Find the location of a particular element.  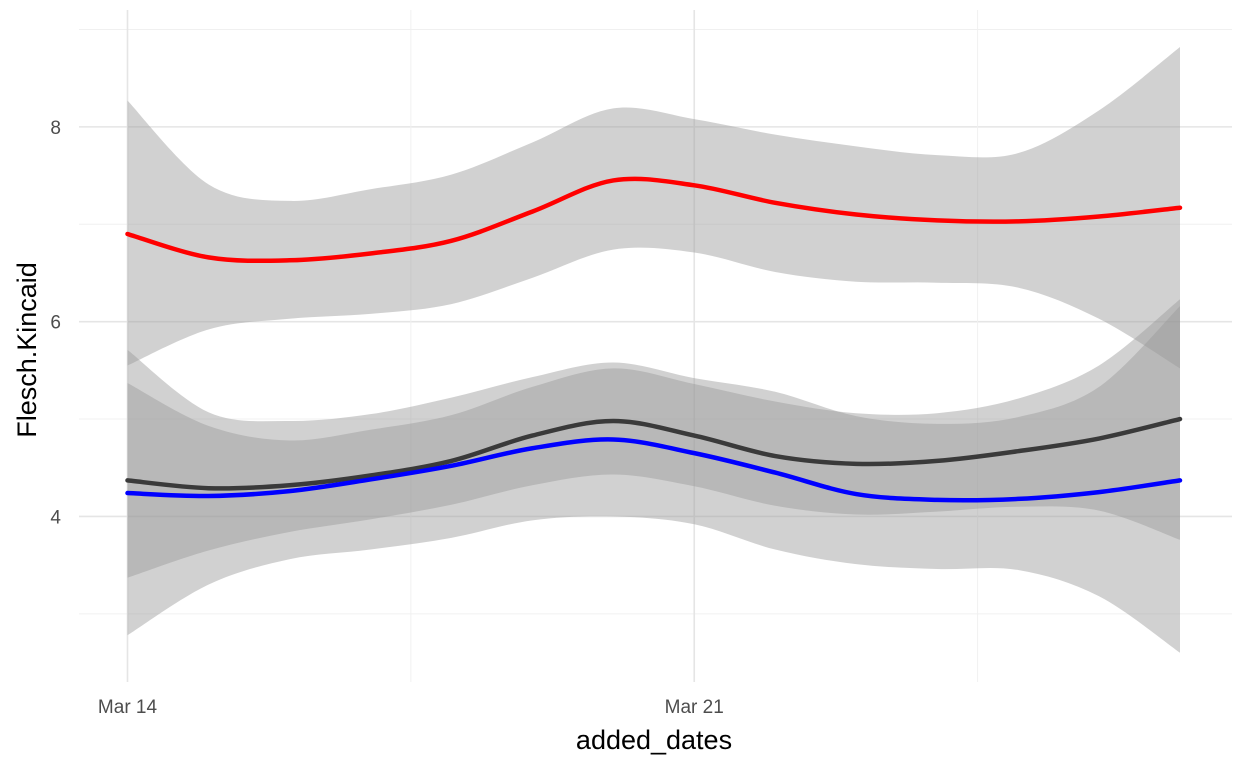

y-tick-label: 4 is located at coordinates (55, 517).